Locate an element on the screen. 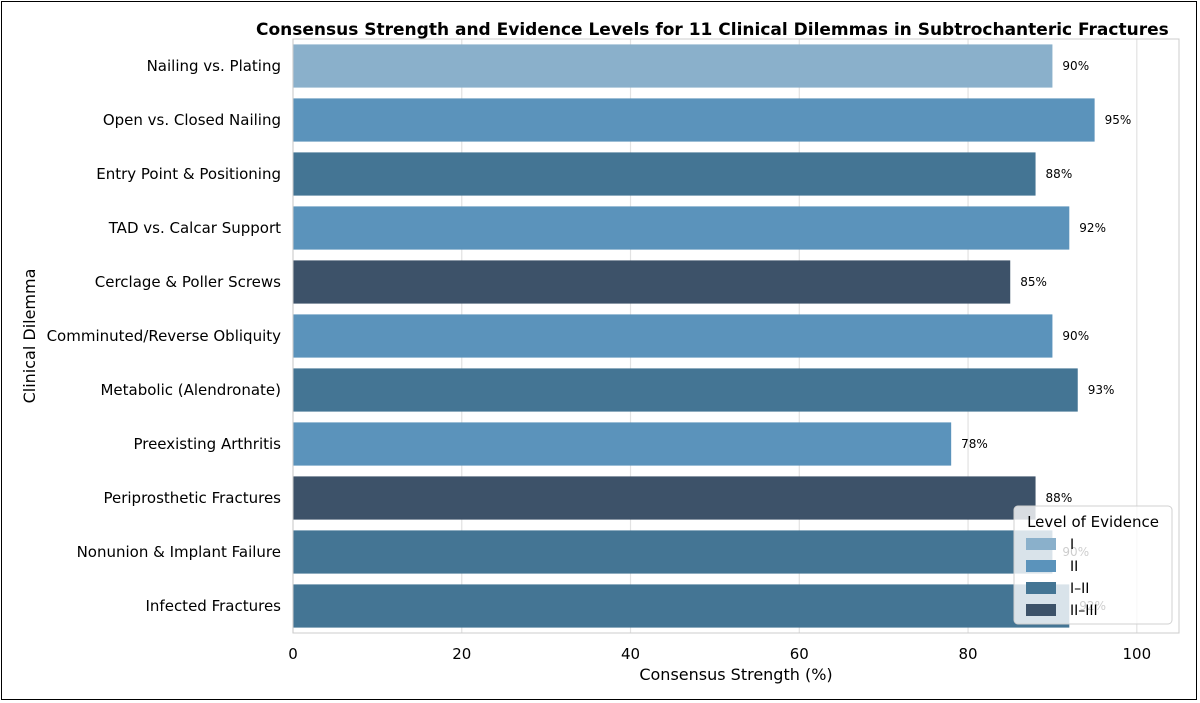 This screenshot has width=1200, height=703. y-tick-label: Periprosthetic Fractures is located at coordinates (192, 498).